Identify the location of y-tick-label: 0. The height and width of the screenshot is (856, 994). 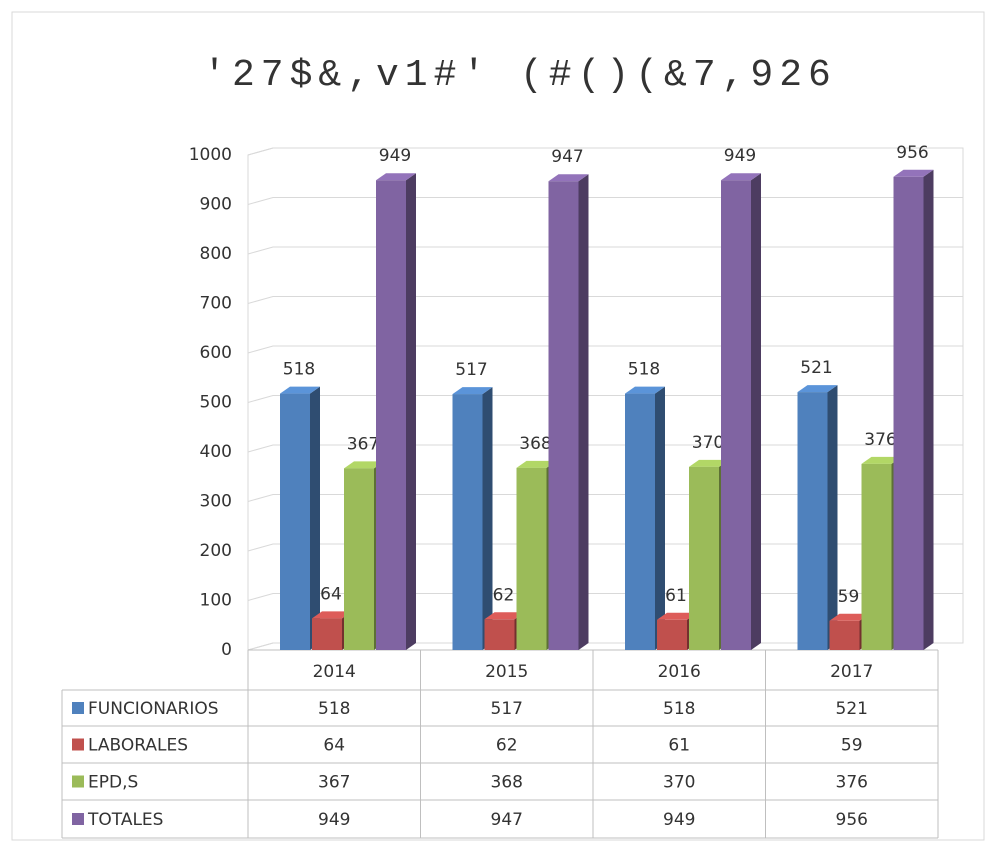
(226, 650).